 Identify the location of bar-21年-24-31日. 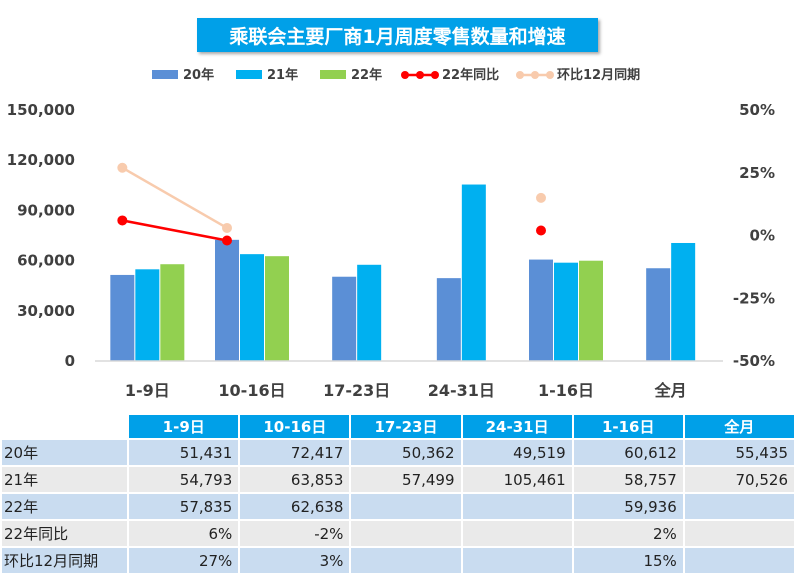
(473, 272).